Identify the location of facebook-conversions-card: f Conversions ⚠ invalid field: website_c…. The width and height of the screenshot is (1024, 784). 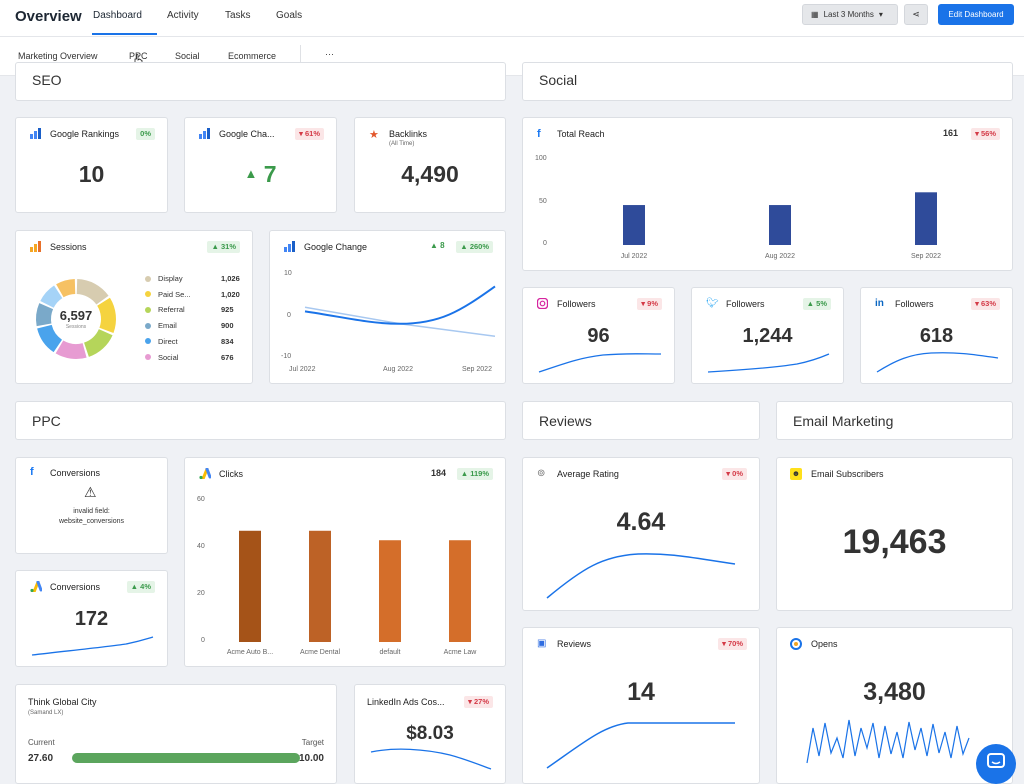
(91, 505).